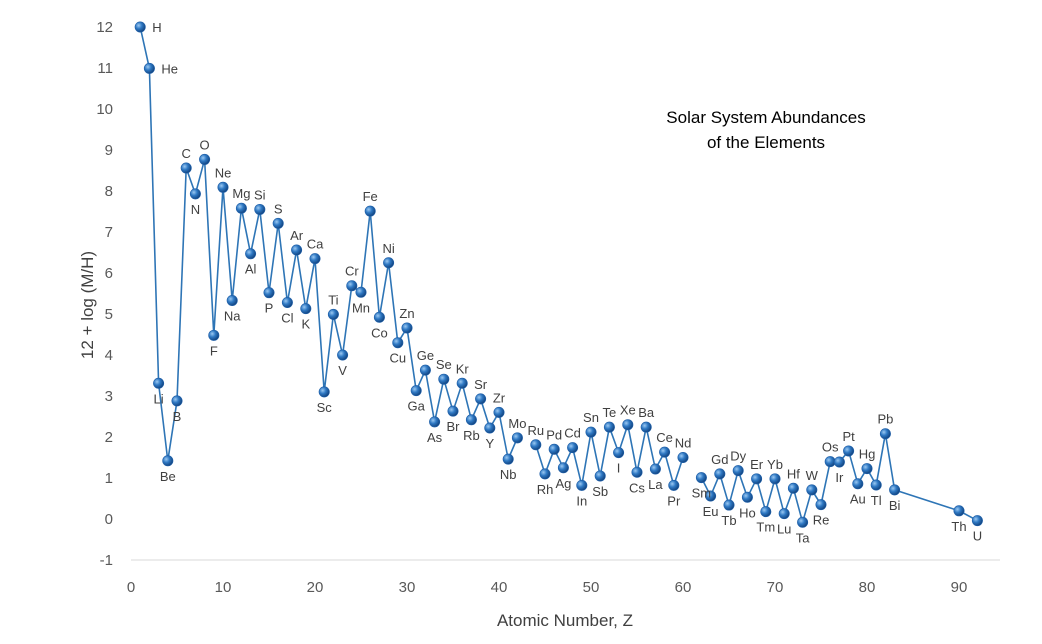 The width and height of the screenshot is (1042, 644). I want to click on y-tick-label: 4, so click(109, 355).